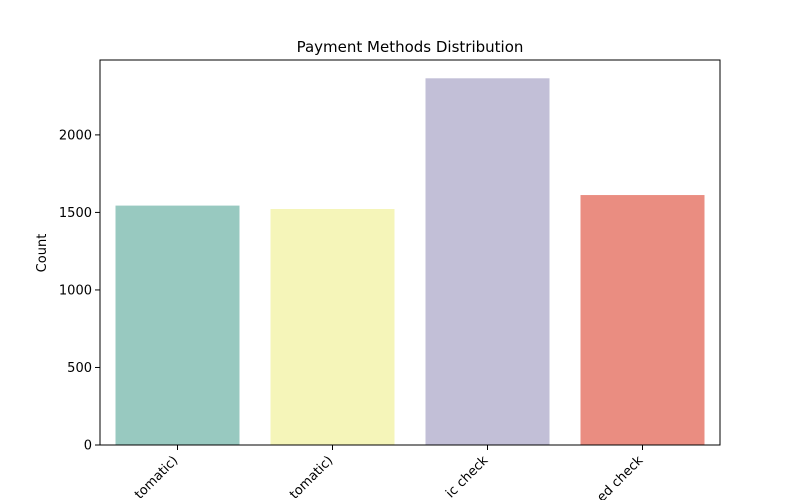  Describe the element at coordinates (42, 253) in the screenshot. I see `y-axis-label: Count` at that location.